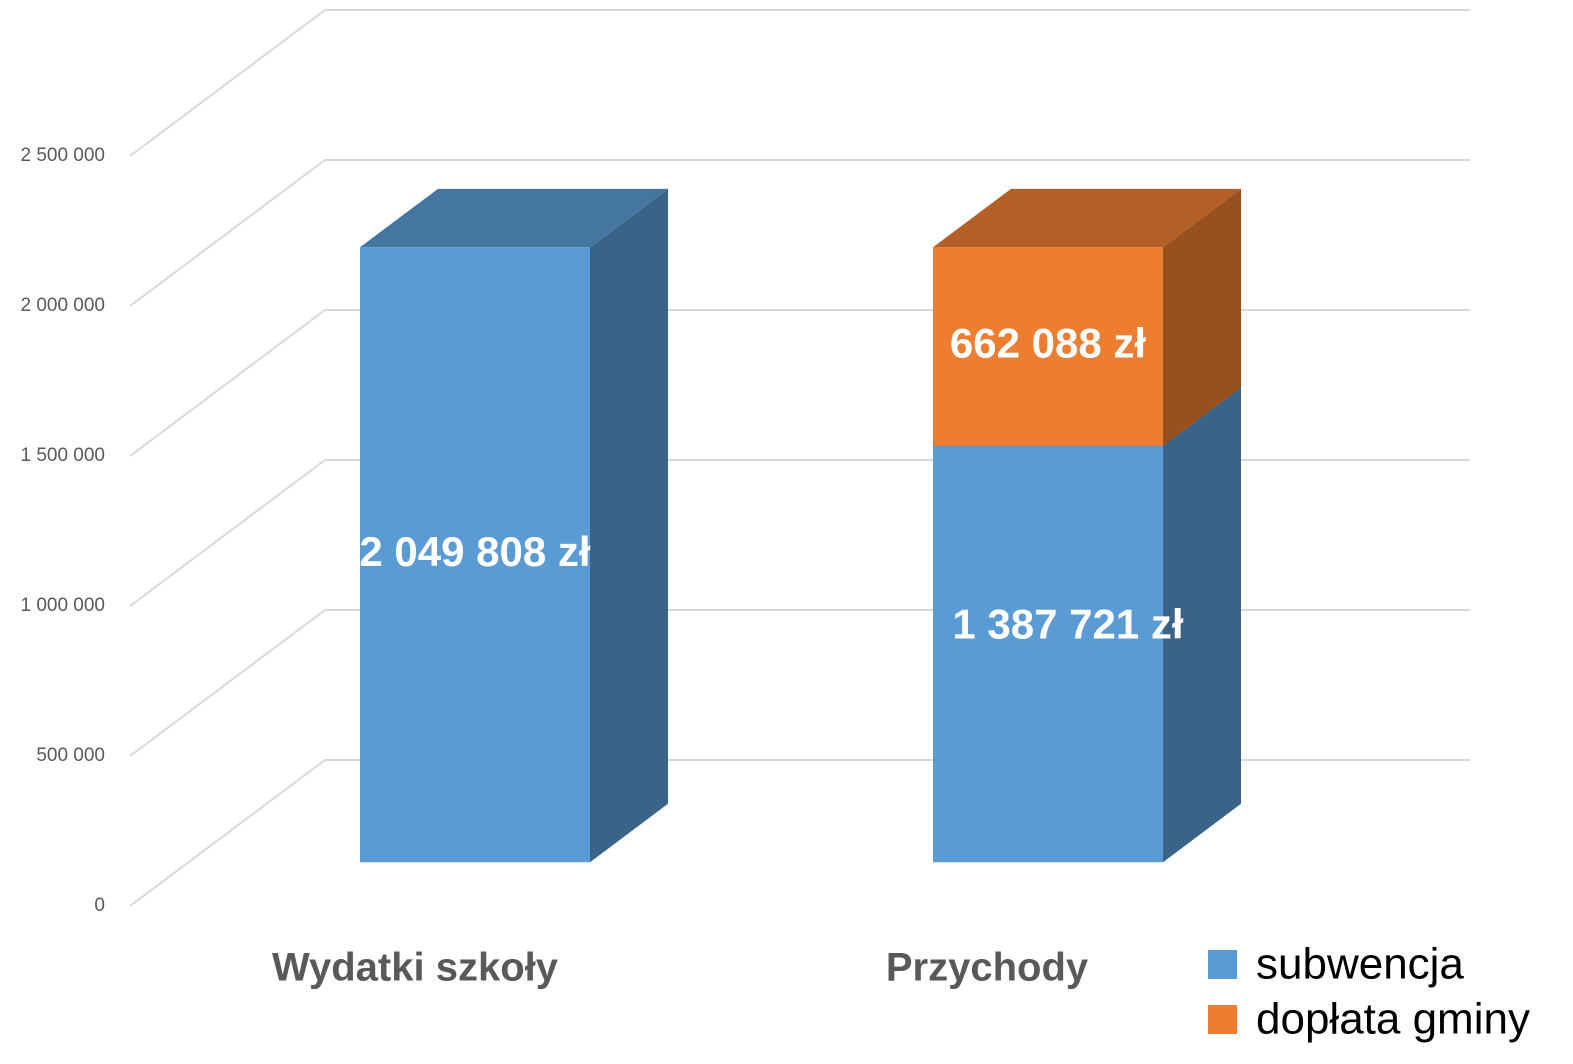  What do you see at coordinates (62, 155) in the screenshot?
I see `y-tick-label: 2 500 000` at bounding box center [62, 155].